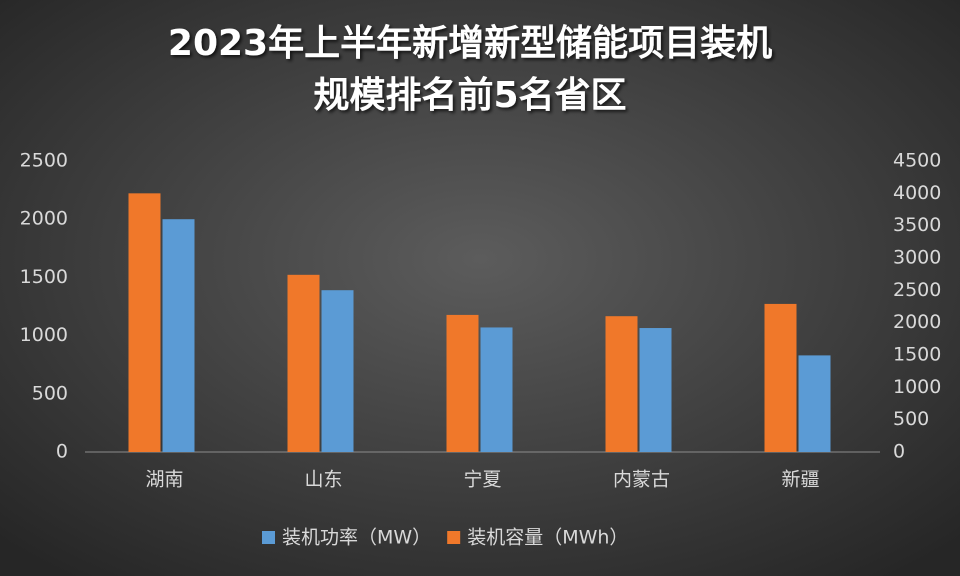 The height and width of the screenshot is (576, 960). What do you see at coordinates (917, 225) in the screenshot?
I see `y2-tick-label: 3500` at bounding box center [917, 225].